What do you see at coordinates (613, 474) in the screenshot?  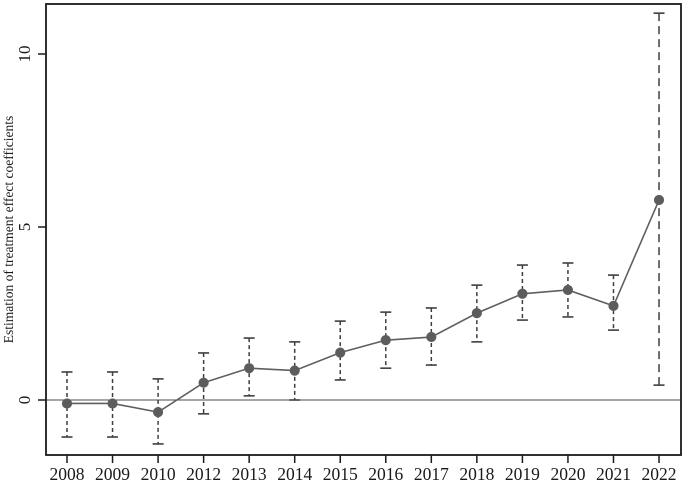 I see `x-tick-label: 2021` at bounding box center [613, 474].